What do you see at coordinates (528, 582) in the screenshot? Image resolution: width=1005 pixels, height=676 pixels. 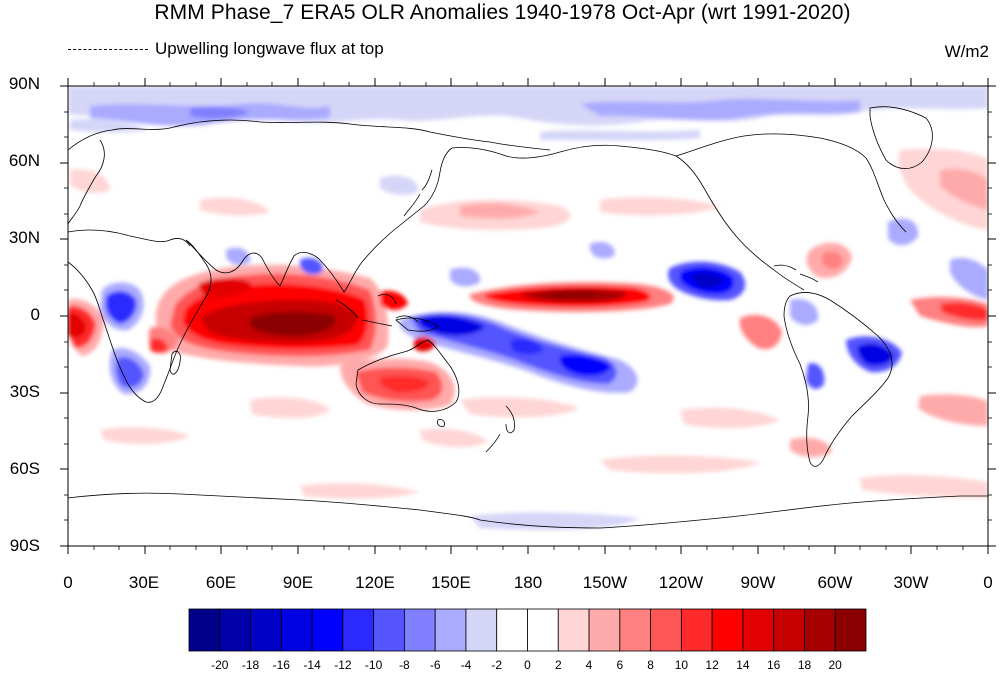 I see `lon-label-180: 180` at bounding box center [528, 582].